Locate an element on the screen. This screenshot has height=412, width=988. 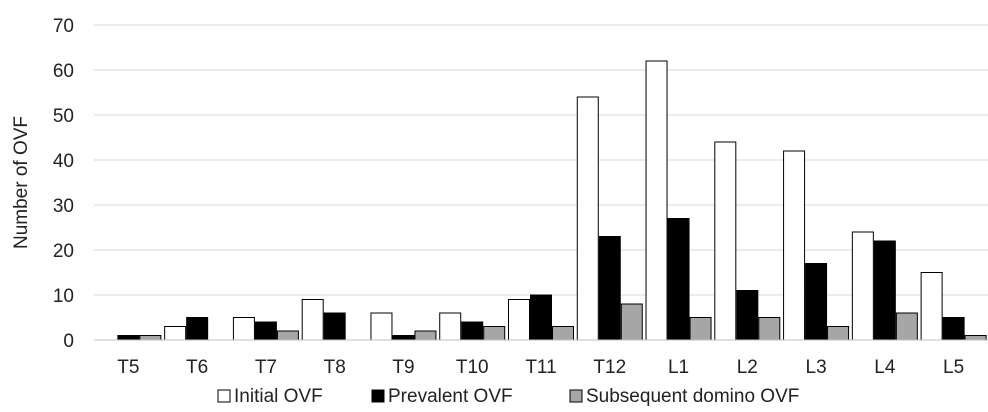
x-tick-label: T11 is located at coordinates (540, 367).